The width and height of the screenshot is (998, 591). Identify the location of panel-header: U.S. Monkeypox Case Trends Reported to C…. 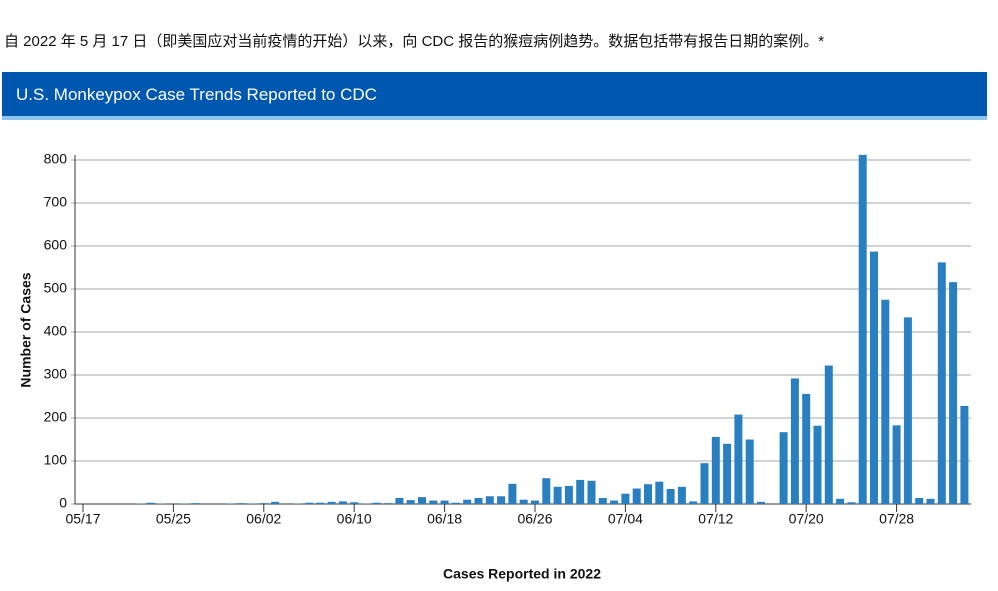
(494, 96).